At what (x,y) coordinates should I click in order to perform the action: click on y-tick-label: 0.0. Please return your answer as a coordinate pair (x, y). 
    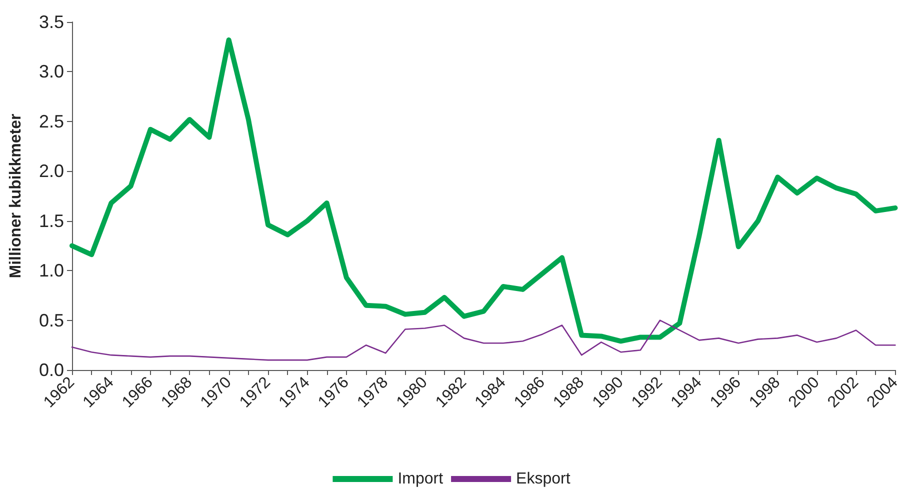
    Looking at the image, I should click on (51, 370).